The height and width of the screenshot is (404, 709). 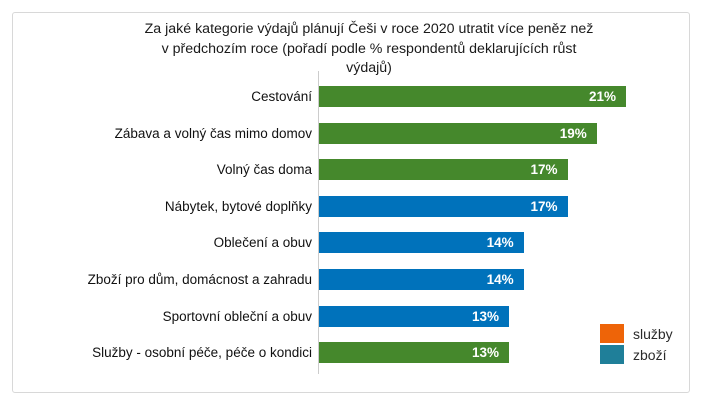 I want to click on category-label: Služby - osobní péče, péče o kondici, so click(x=202, y=353).